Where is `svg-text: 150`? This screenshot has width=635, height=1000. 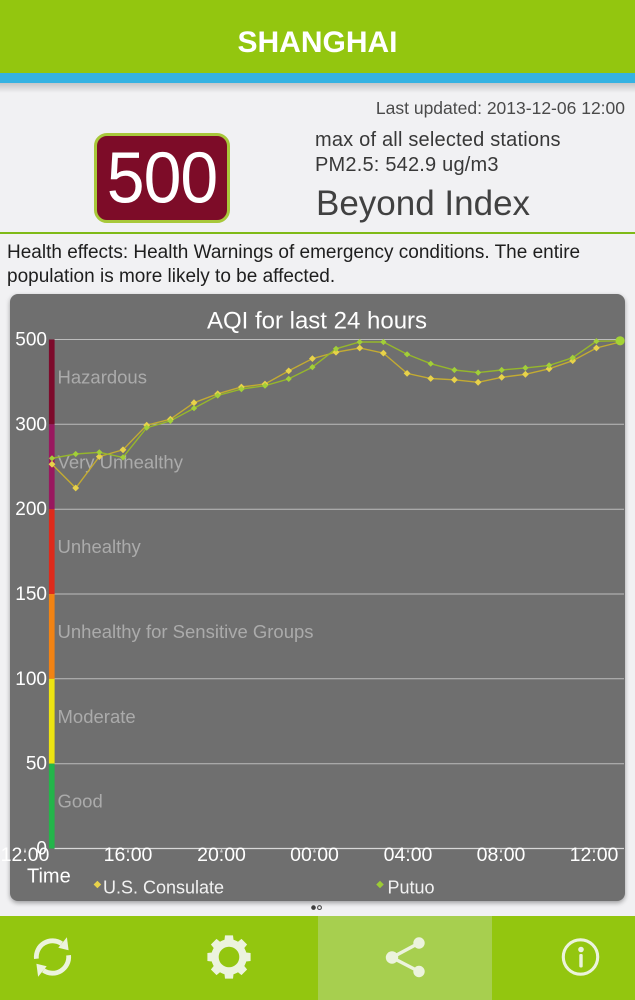 svg-text: 150 is located at coordinates (31, 594).